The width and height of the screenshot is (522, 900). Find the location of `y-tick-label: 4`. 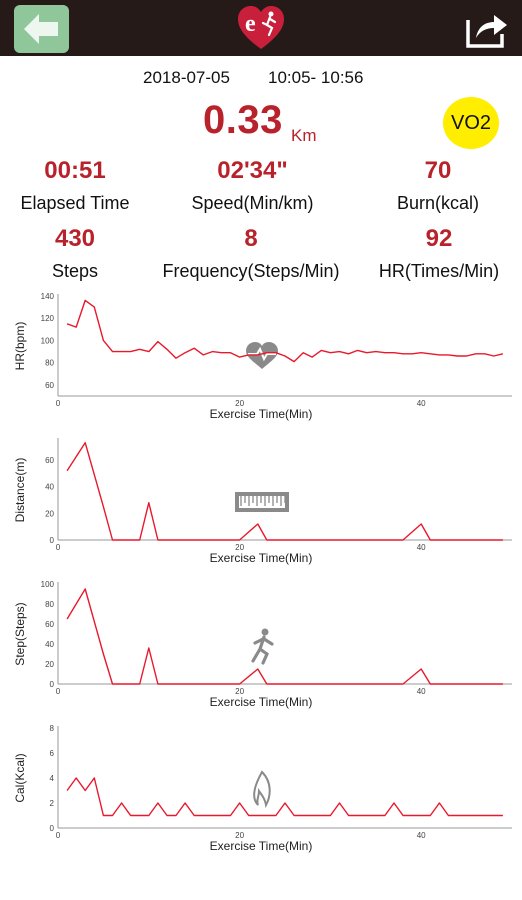

y-tick-label: 4 is located at coordinates (52, 778).